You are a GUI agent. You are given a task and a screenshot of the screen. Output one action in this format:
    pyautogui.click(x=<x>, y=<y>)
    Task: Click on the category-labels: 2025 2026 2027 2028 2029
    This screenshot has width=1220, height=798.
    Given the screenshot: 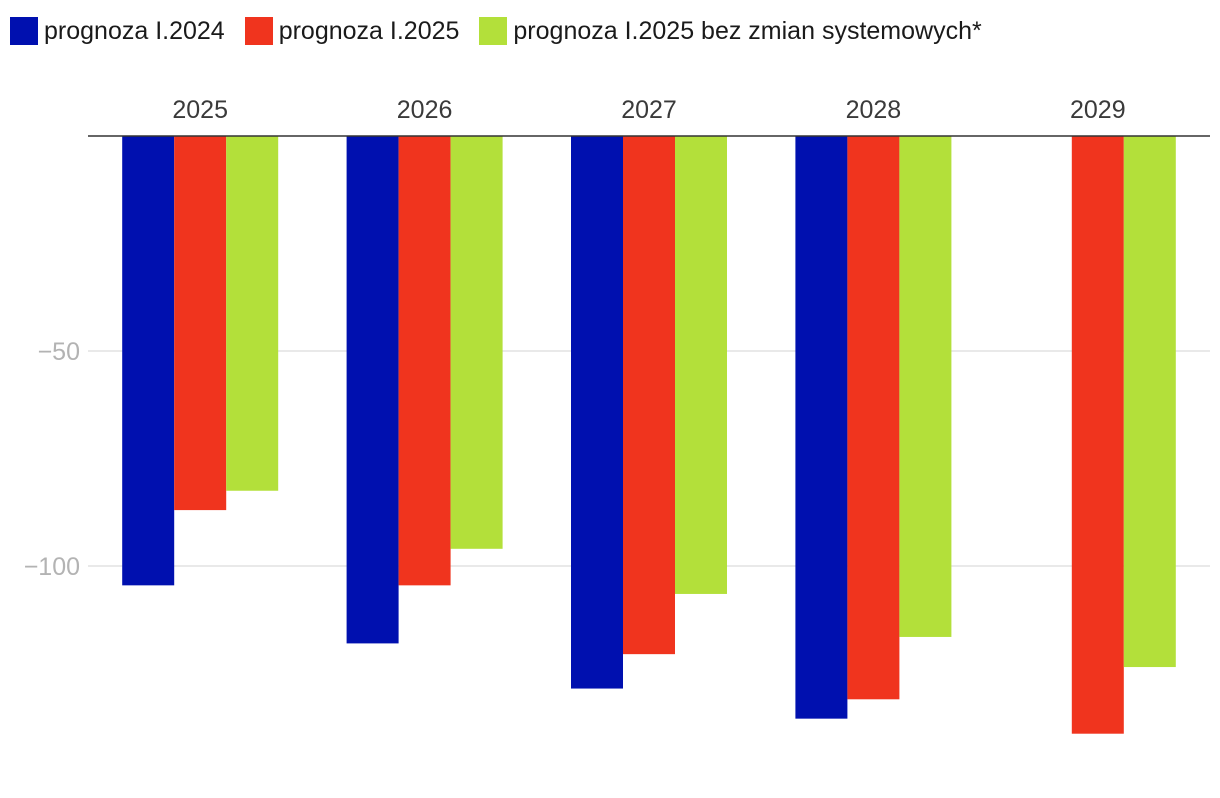 What is the action you would take?
    pyautogui.click(x=648, y=110)
    